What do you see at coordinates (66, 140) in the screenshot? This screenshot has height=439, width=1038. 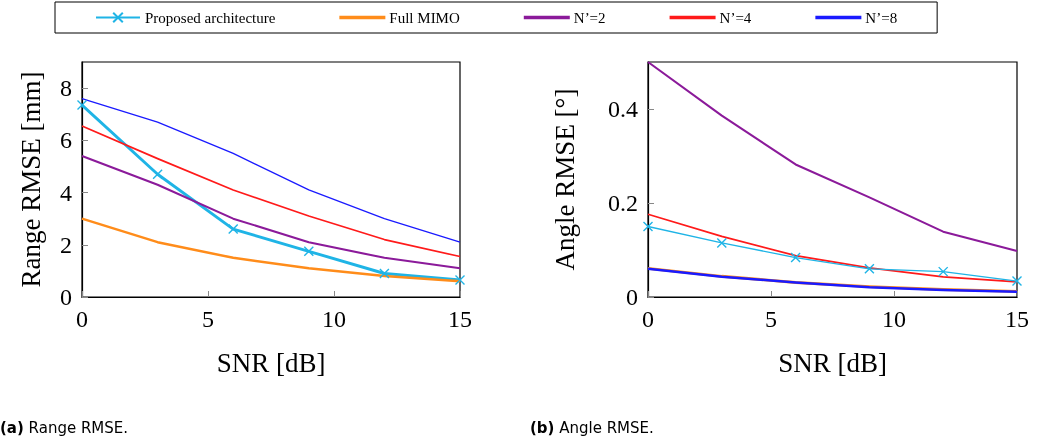 I see `y-tick-label: 6` at bounding box center [66, 140].